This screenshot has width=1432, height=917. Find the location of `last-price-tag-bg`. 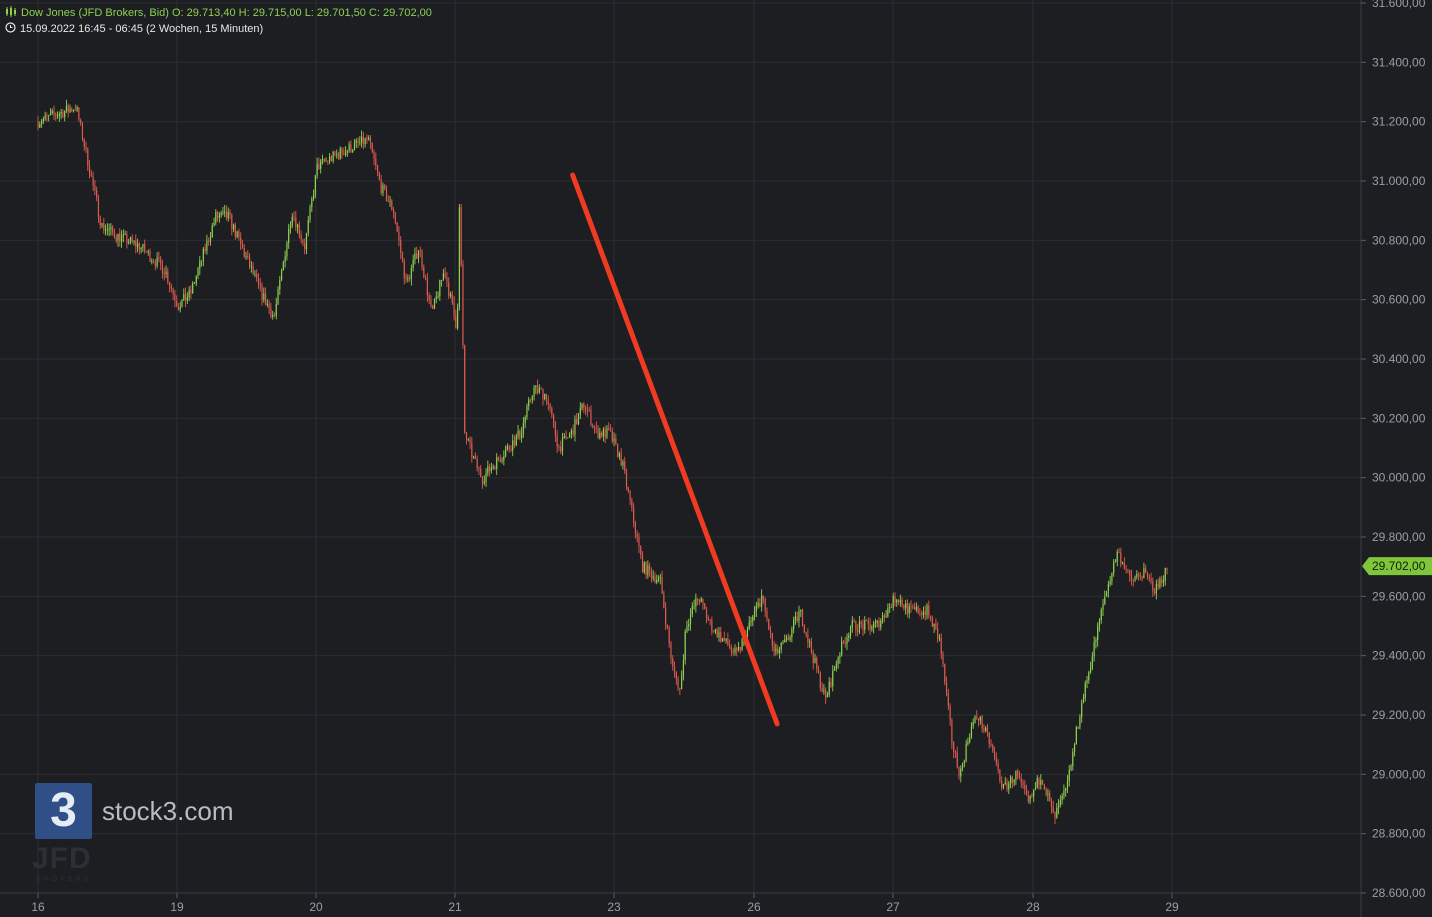

last-price-tag-bg is located at coordinates (1397, 566).